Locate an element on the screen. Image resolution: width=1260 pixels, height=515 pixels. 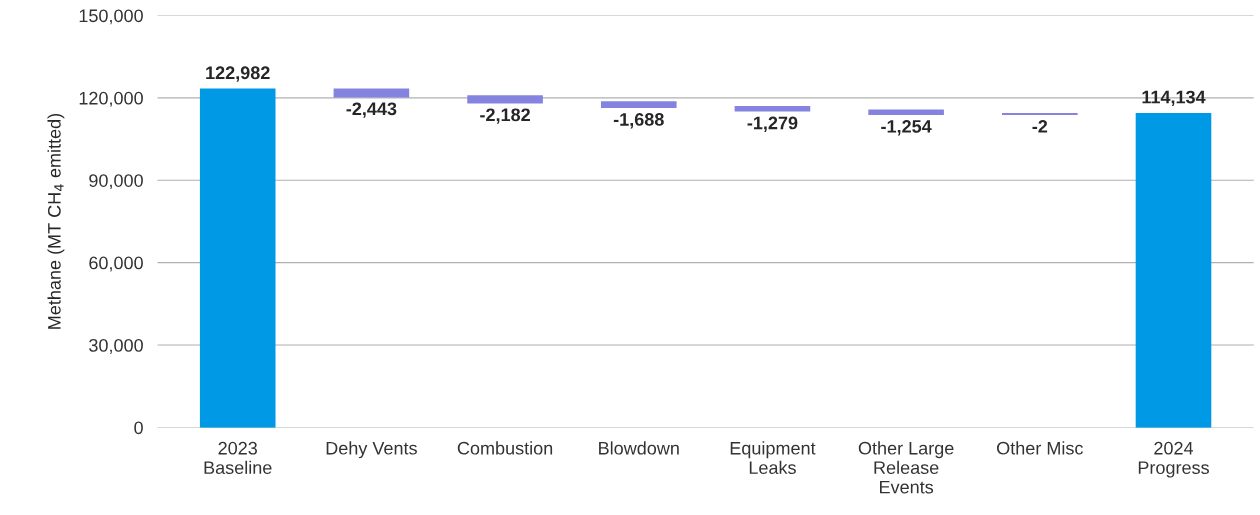
x-tick-label: 2023 Baseline is located at coordinates (238, 458).